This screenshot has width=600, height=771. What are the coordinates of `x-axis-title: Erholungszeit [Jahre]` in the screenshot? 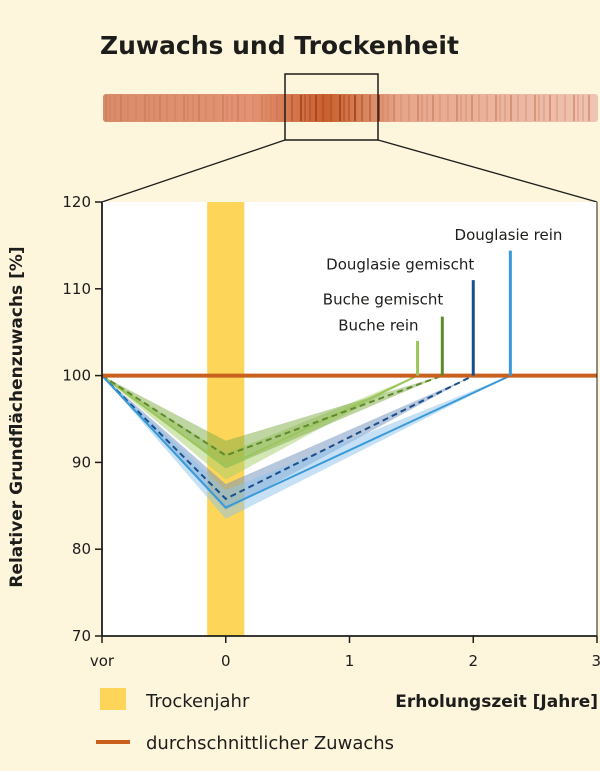 It's located at (496, 702).